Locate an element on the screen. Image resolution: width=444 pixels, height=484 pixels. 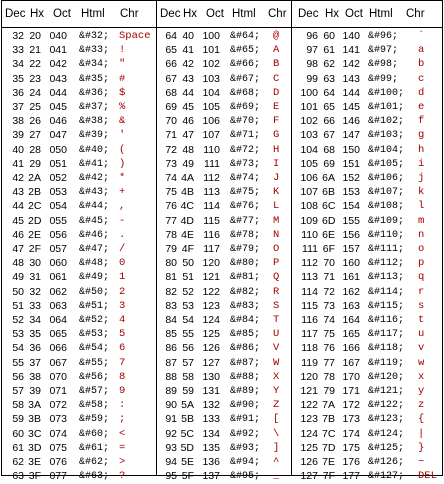
oct-cell: 177 is located at coordinates (351, 476).